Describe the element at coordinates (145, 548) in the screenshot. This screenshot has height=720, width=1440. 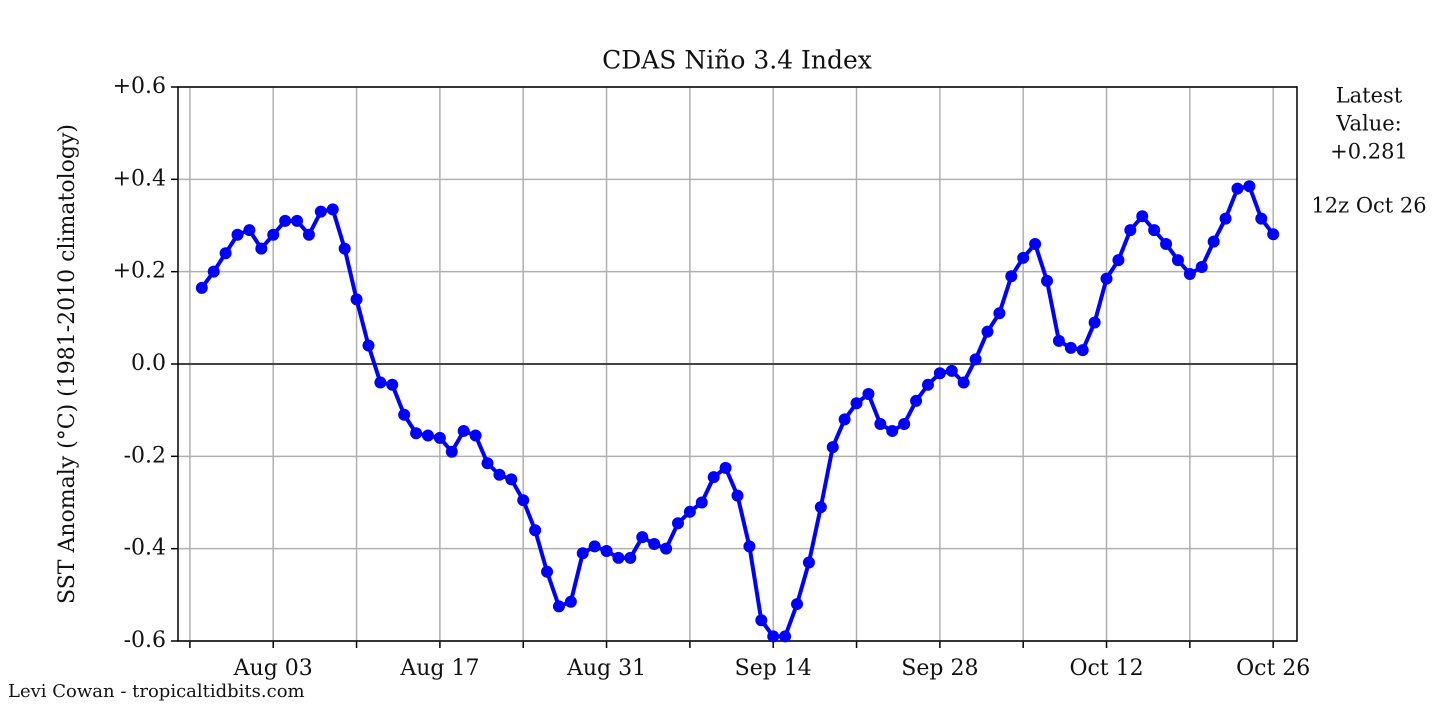
I see `y-tick-label: -0.4` at that location.